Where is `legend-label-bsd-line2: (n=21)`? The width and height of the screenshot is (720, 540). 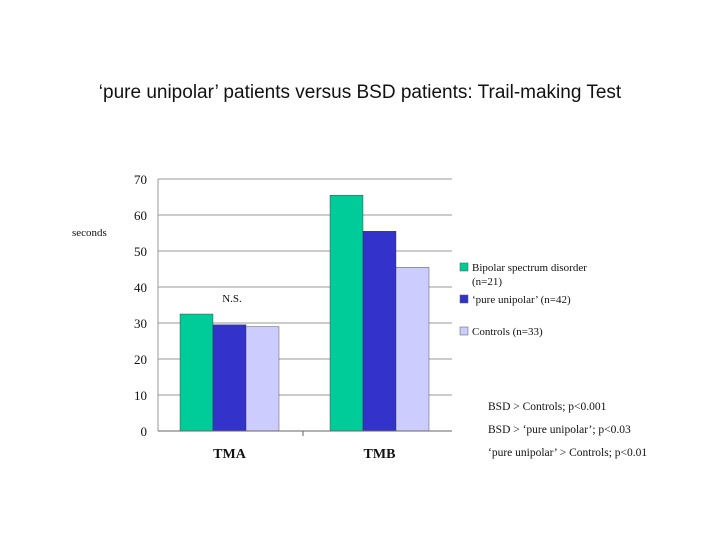 legend-label-bsd-line2: (n=21) is located at coordinates (487, 282).